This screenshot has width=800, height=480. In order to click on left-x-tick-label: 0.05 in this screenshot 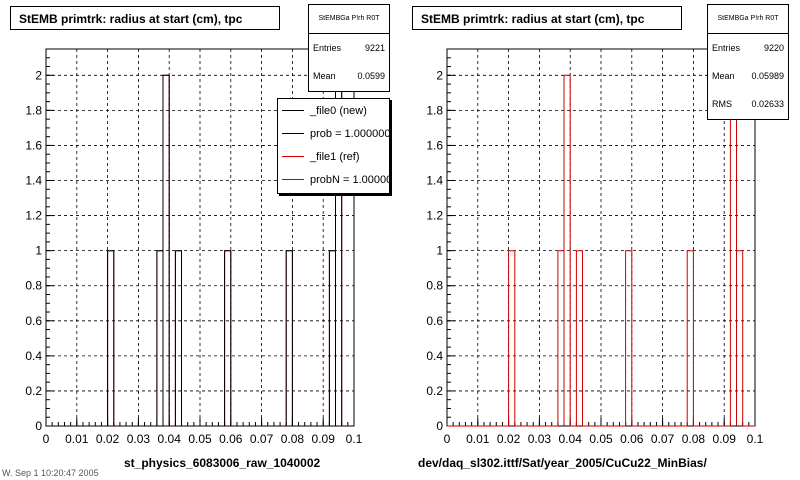, I will do `click(200, 439)`.